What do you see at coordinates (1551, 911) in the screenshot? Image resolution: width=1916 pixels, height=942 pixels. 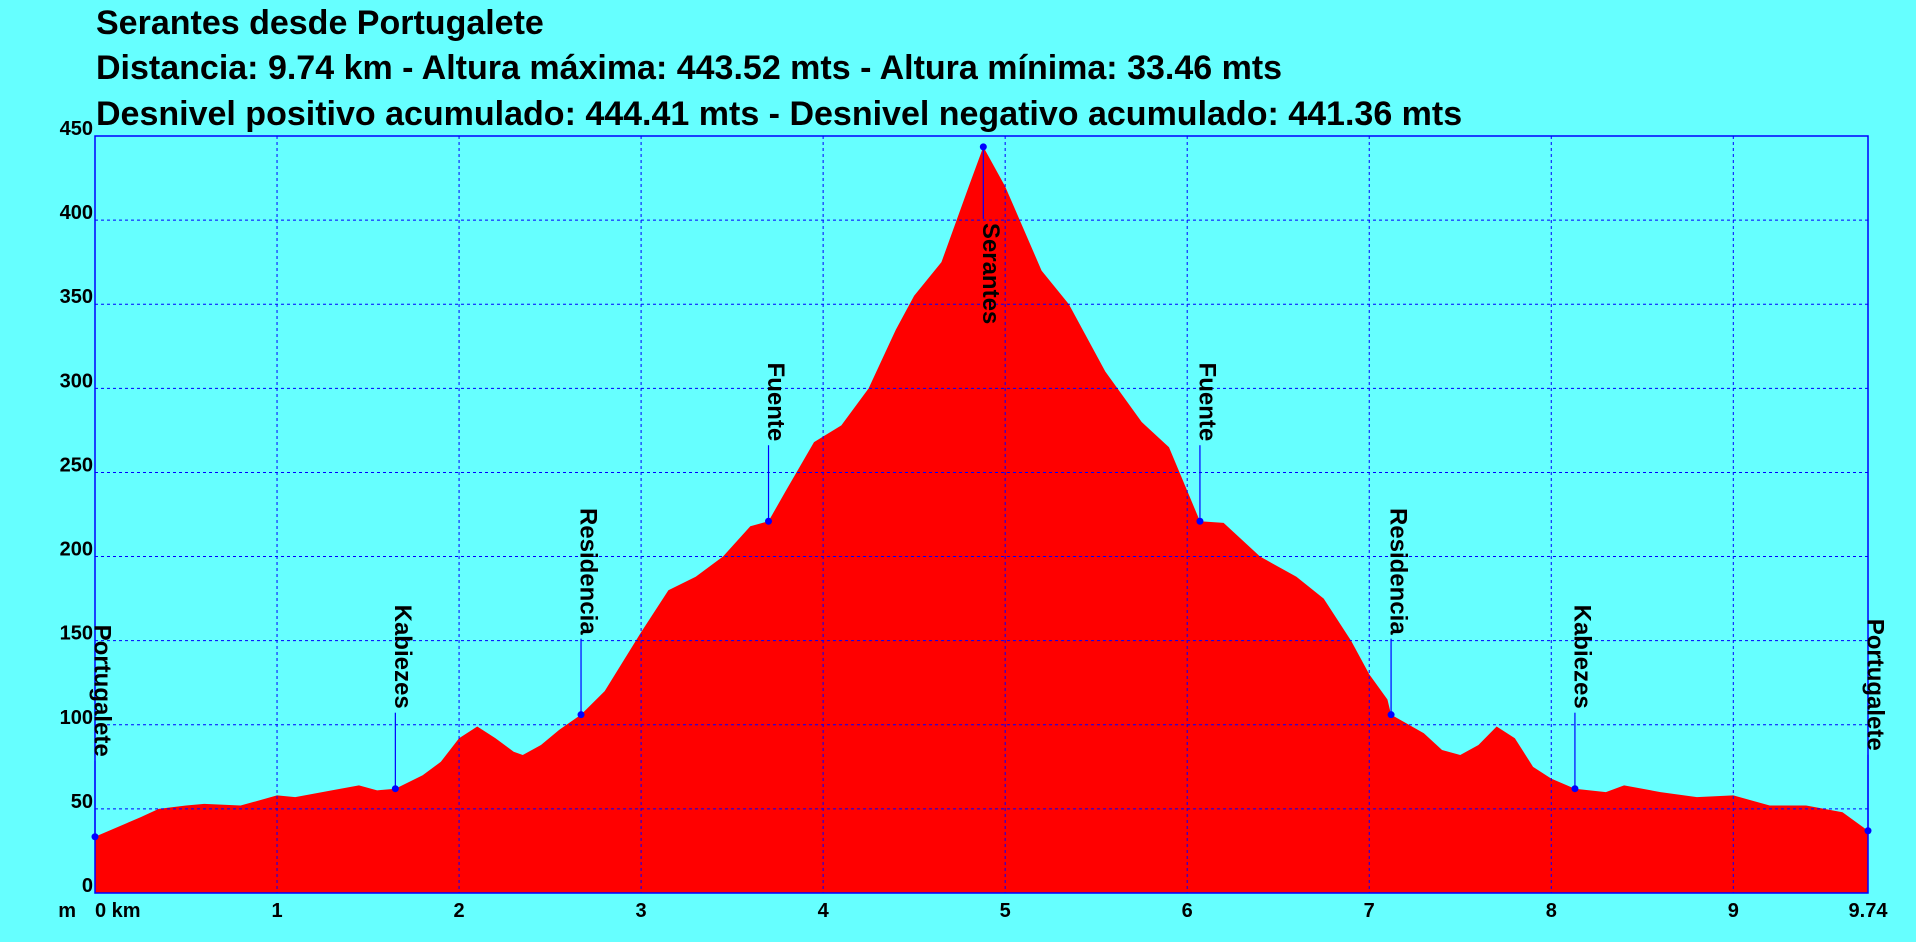 I see `x-tick-label: 8` at bounding box center [1551, 911].